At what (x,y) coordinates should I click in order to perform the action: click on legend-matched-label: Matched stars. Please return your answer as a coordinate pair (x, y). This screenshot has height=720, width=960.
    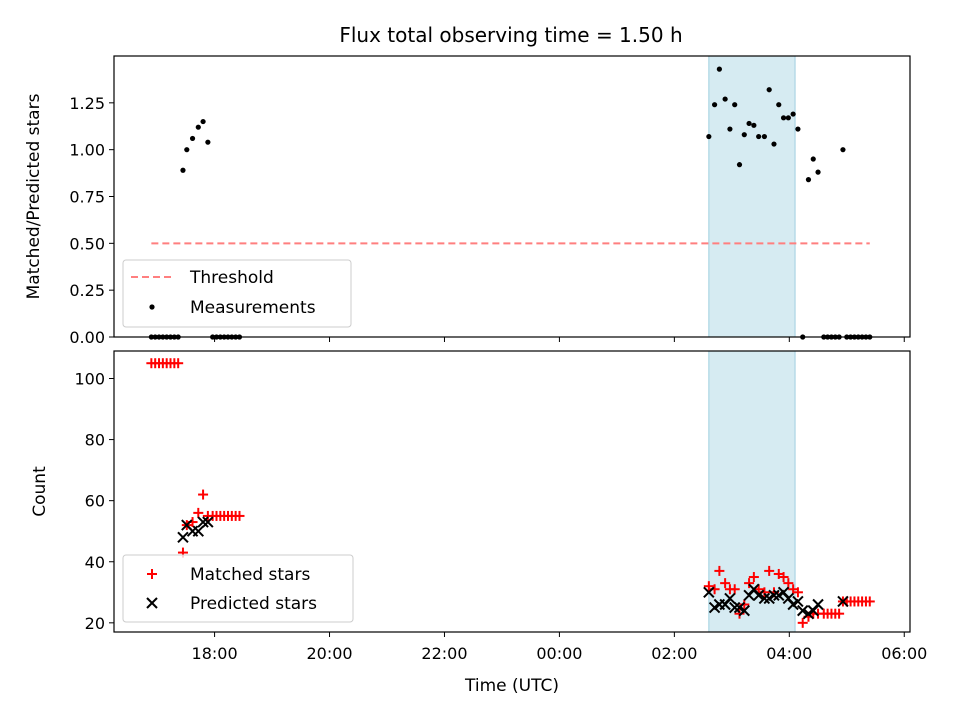
    Looking at the image, I should click on (250, 575).